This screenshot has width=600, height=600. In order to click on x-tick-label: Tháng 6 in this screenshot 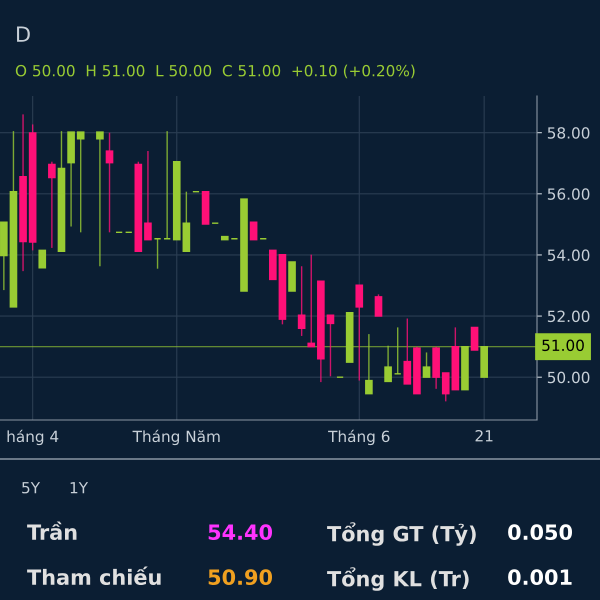, I will do `click(359, 438)`.